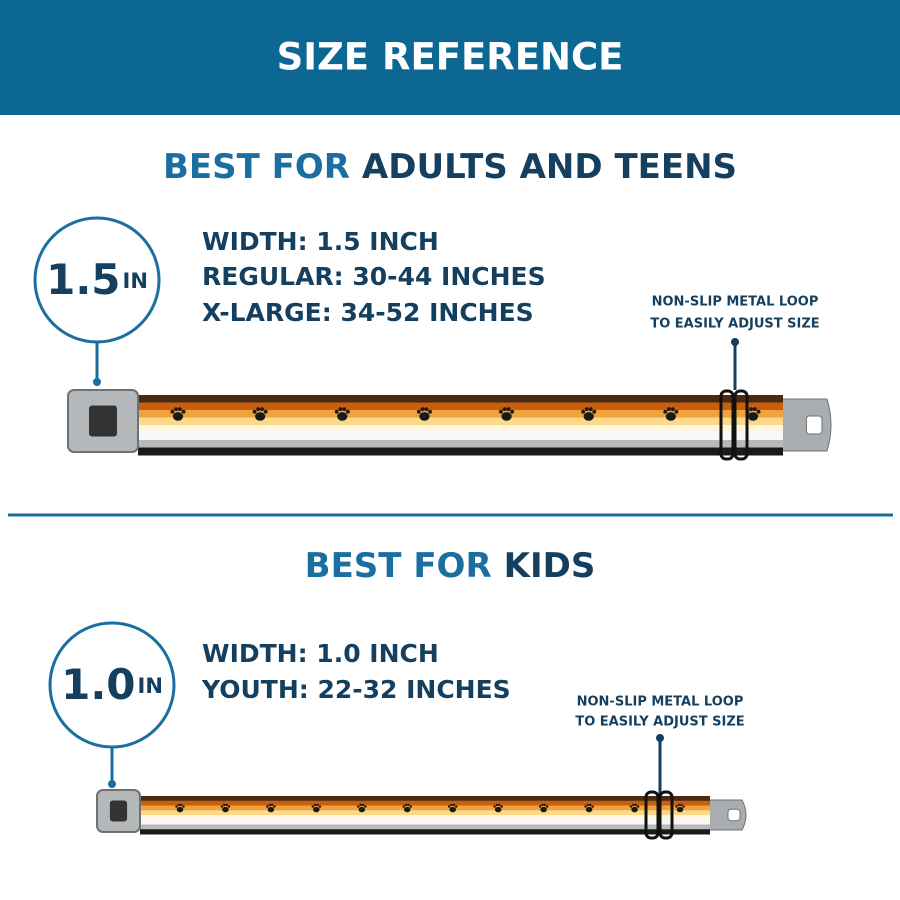  Describe the element at coordinates (450, 167) in the screenshot. I see `section-heading: BEST FOR ADULTS AND TEENS` at that location.